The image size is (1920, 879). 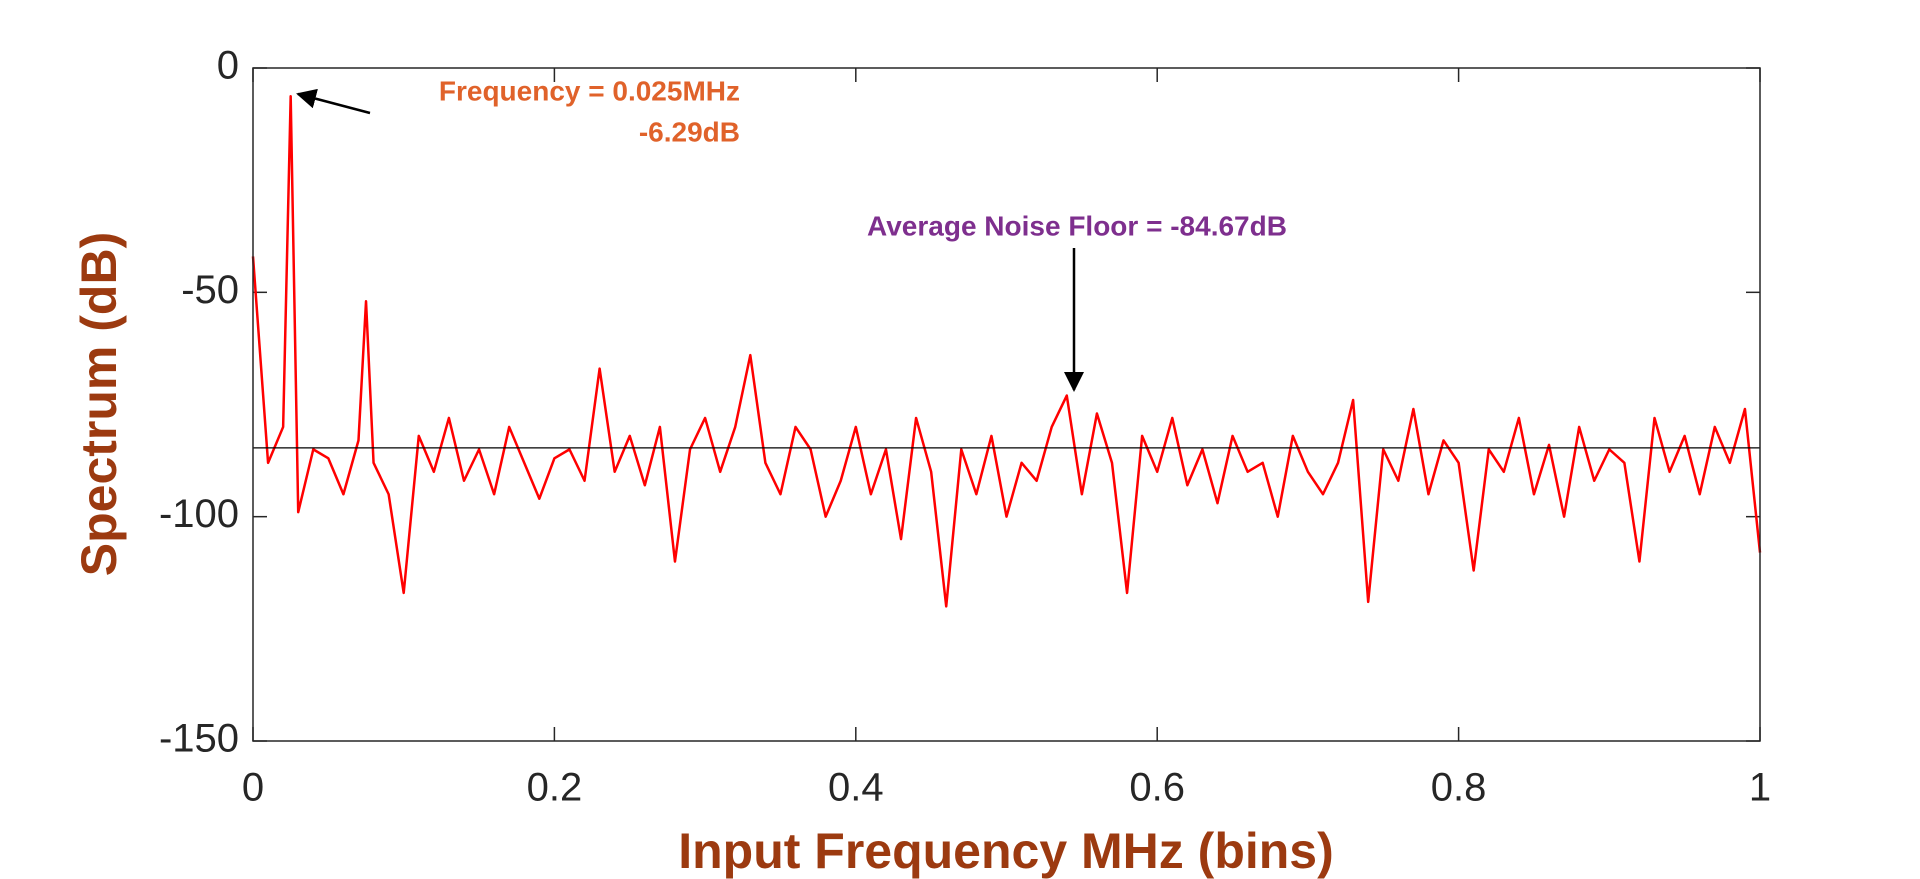 I want to click on y-tick-label: -100, so click(x=199, y=514).